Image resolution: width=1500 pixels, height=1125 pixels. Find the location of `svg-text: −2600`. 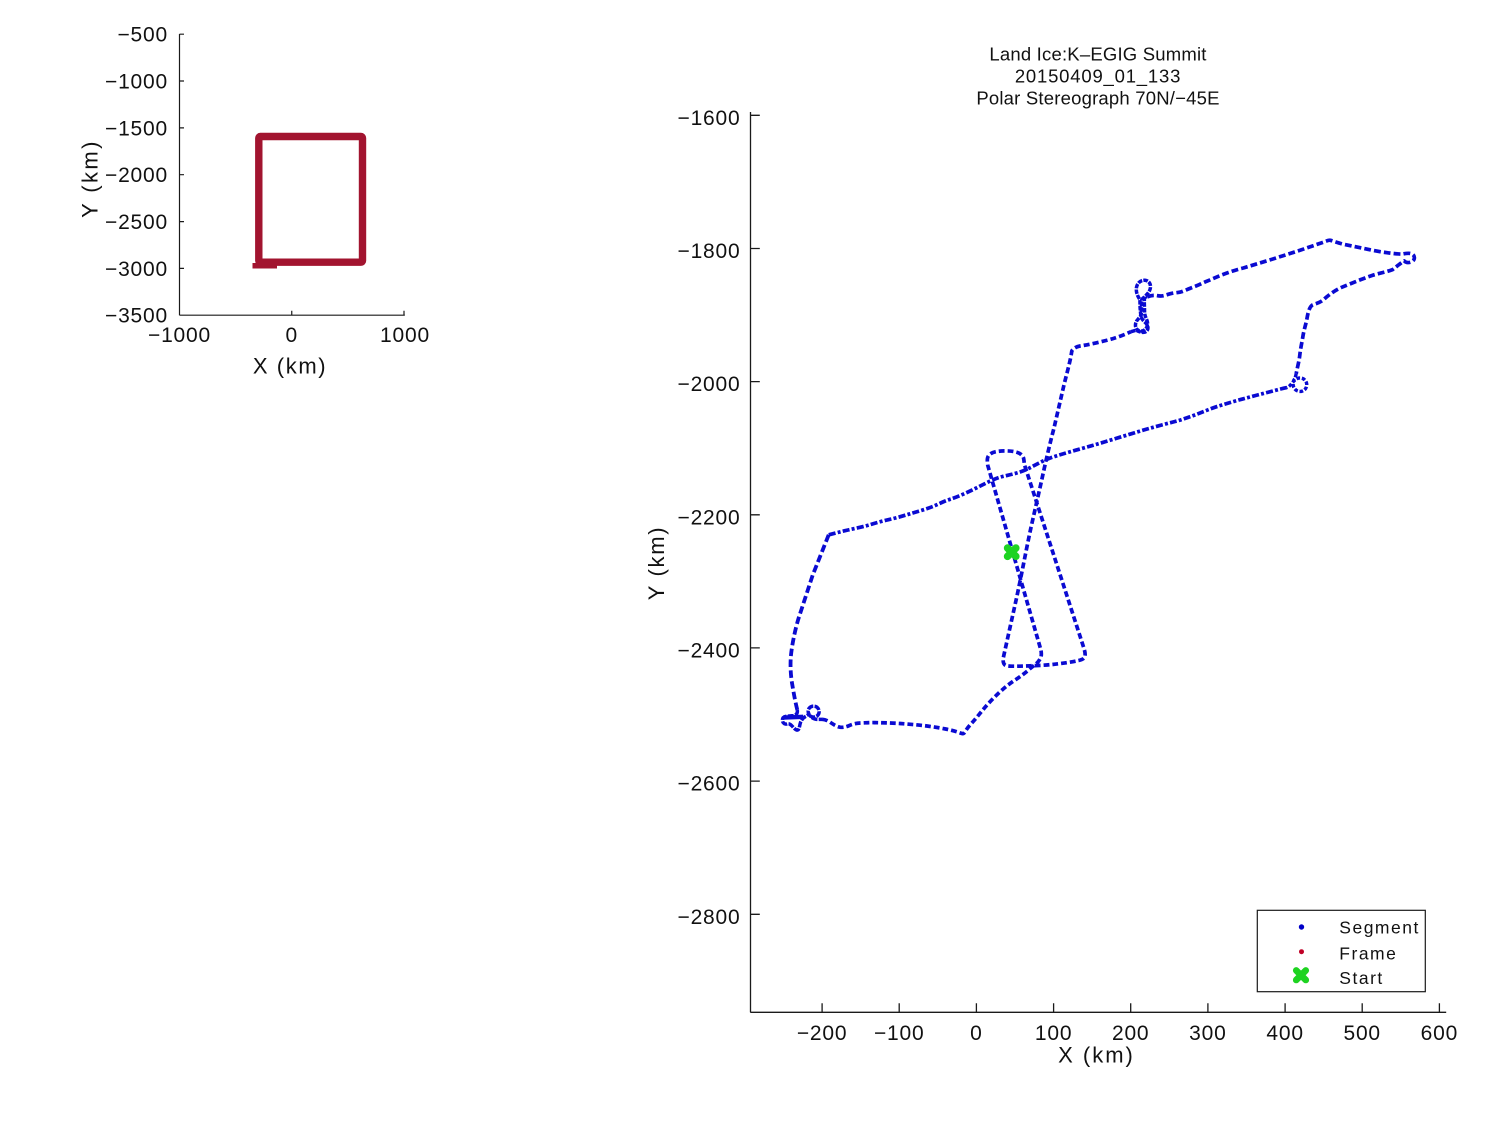

svg-text: −2600 is located at coordinates (709, 784).